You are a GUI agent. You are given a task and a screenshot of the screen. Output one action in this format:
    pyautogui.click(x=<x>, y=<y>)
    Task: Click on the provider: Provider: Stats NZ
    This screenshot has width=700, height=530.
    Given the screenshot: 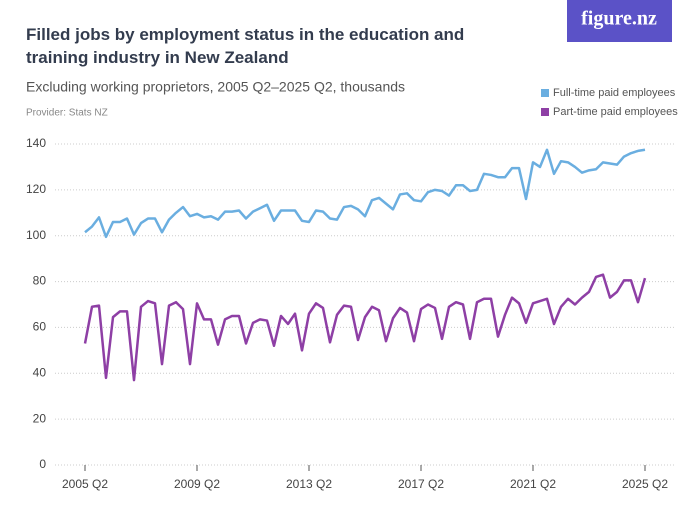 What is the action you would take?
    pyautogui.click(x=67, y=113)
    